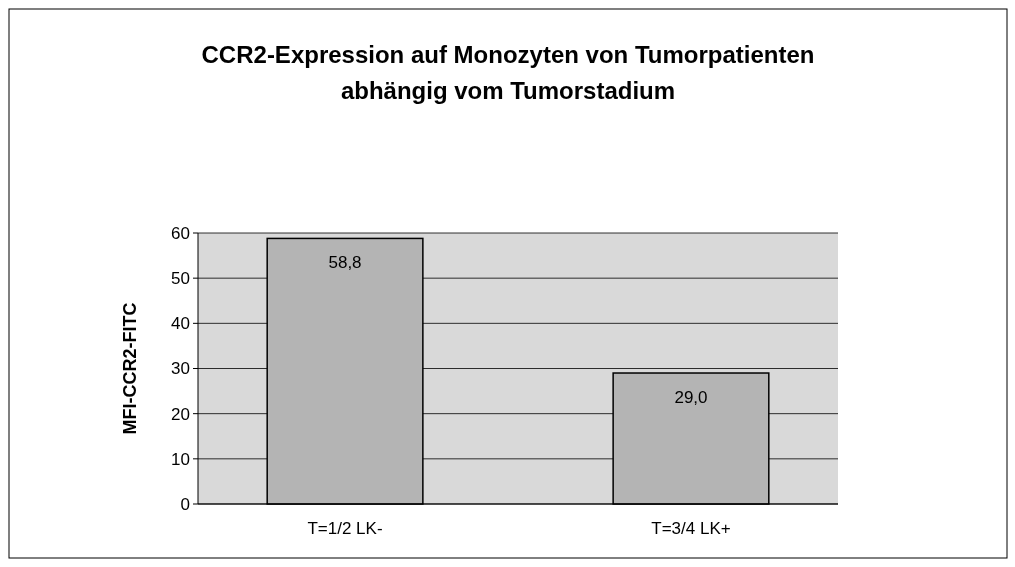 The image size is (1015, 567). What do you see at coordinates (180, 414) in the screenshot?
I see `y-tick-label: 20` at bounding box center [180, 414].